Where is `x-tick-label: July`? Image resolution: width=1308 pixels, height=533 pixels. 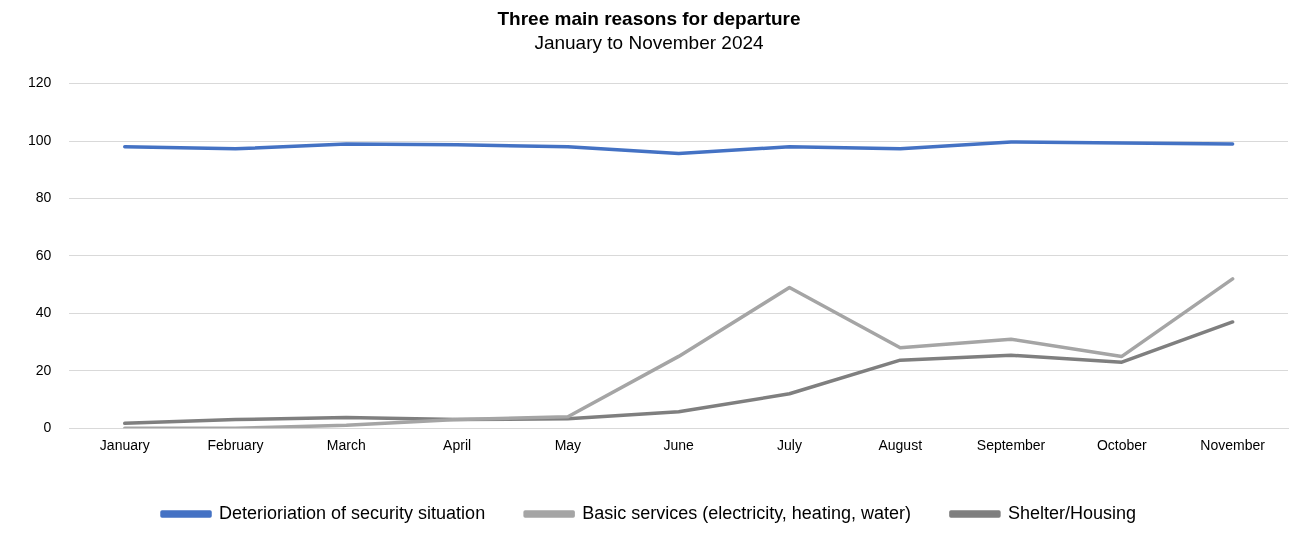 x-tick-label: July is located at coordinates (789, 445).